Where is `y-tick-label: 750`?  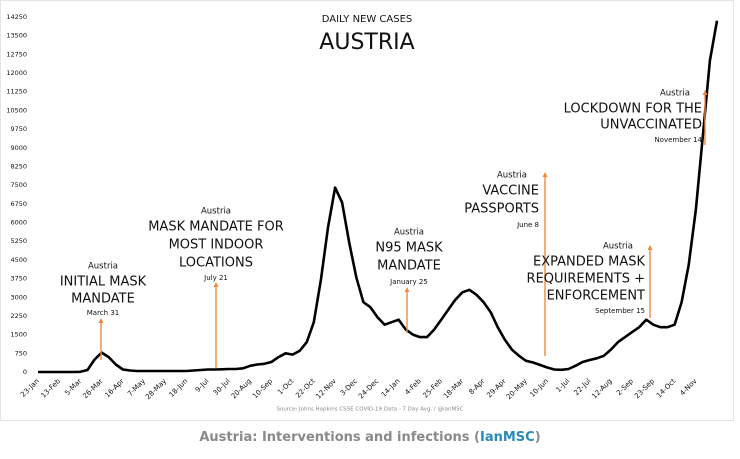
y-tick-label: 750 is located at coordinates (21, 353).